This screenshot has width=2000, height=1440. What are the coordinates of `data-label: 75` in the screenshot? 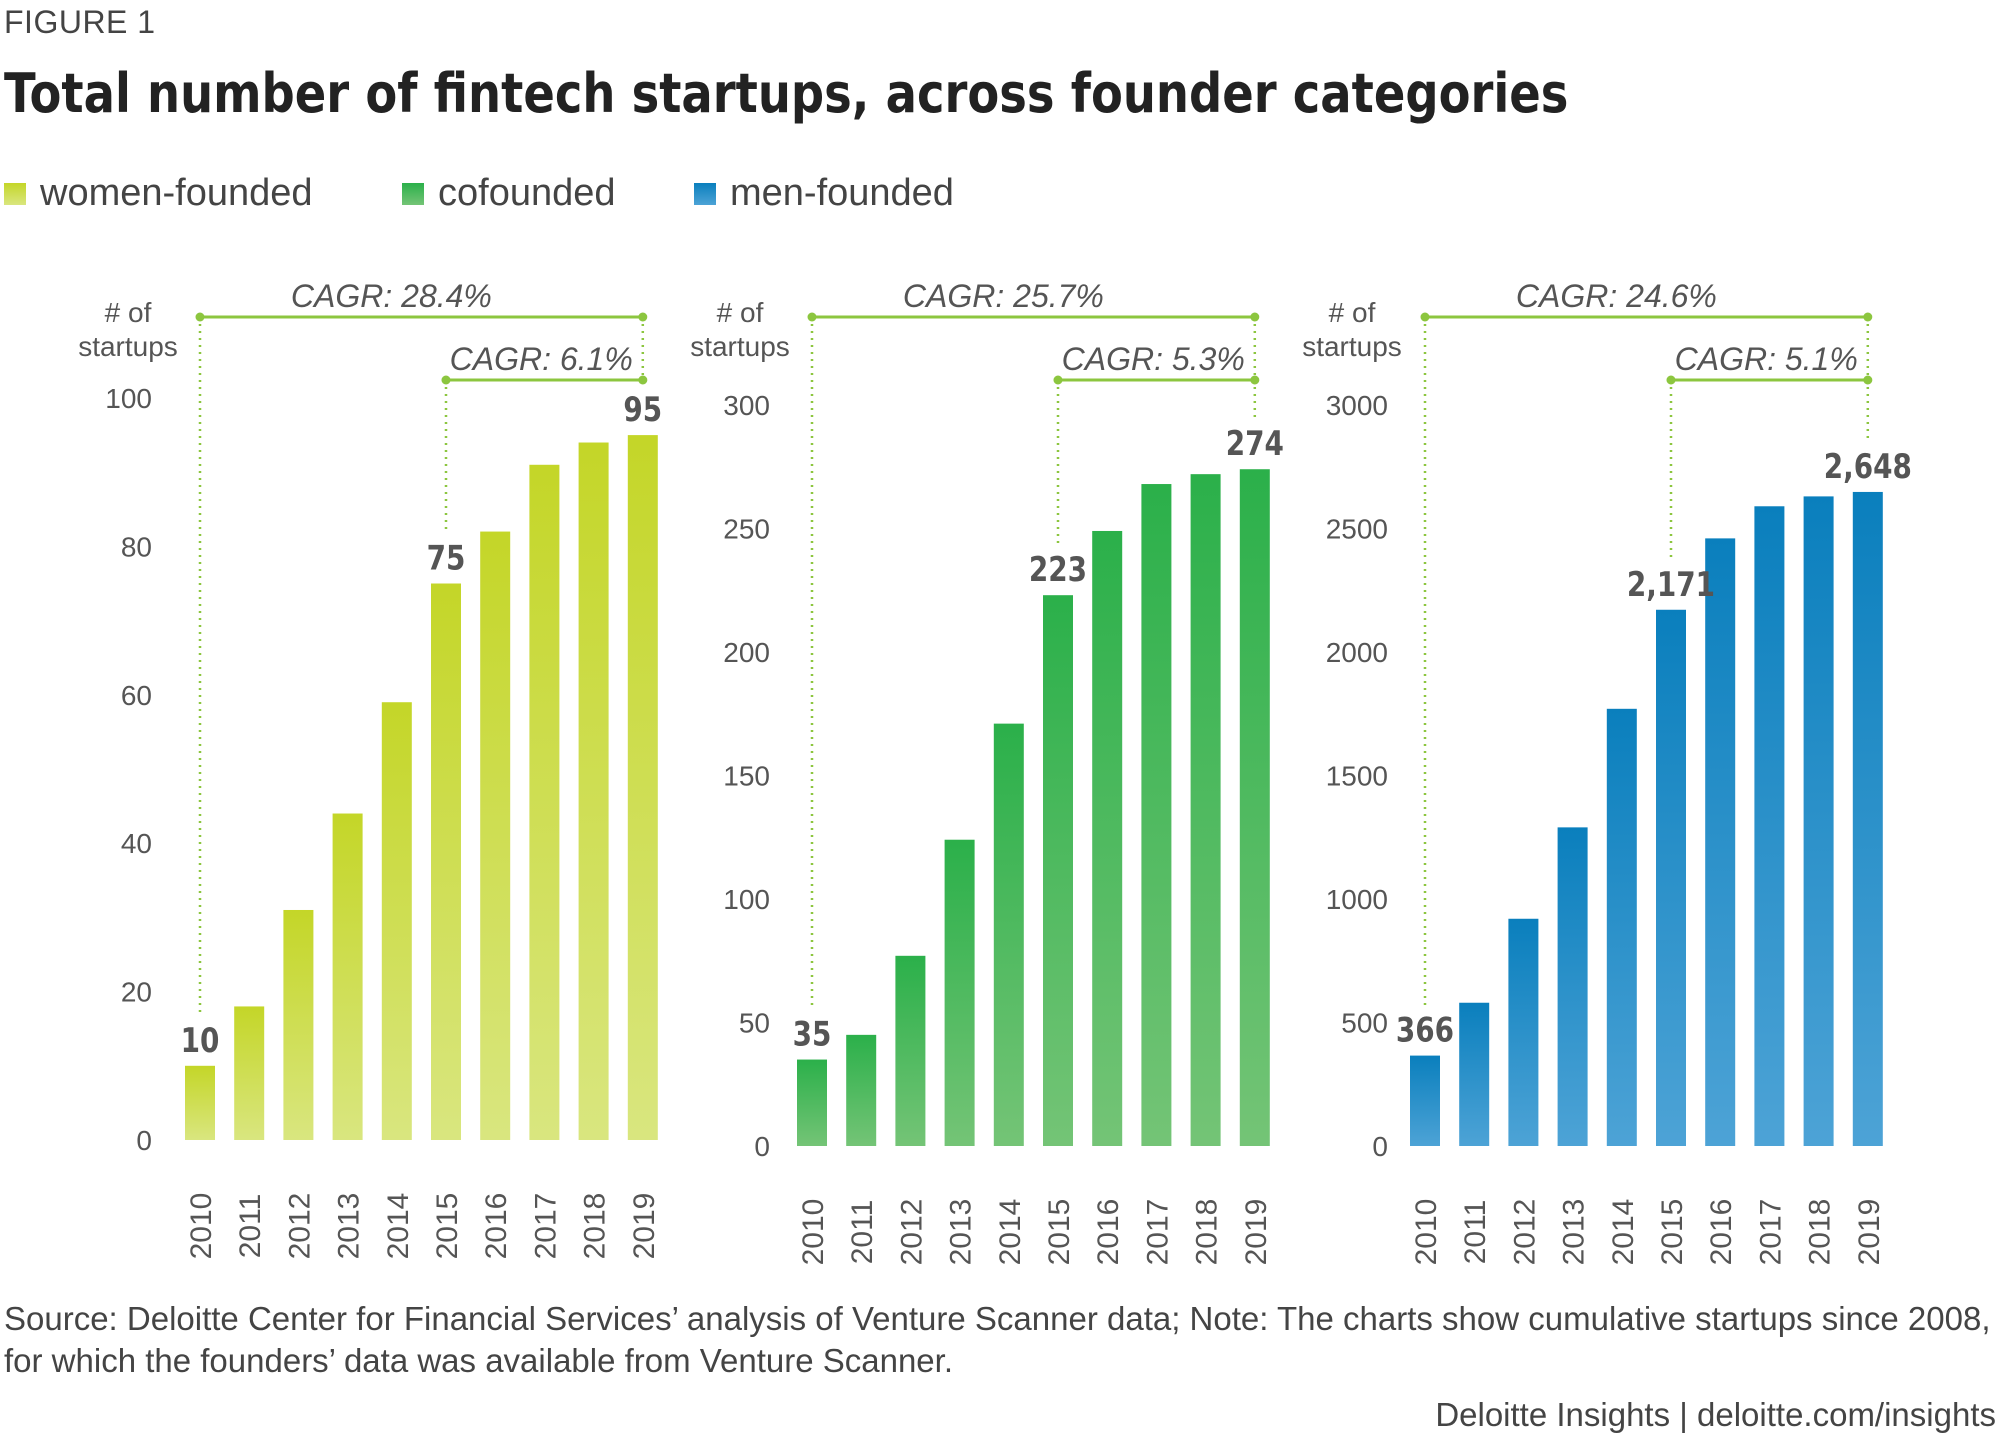 It's located at (446, 558).